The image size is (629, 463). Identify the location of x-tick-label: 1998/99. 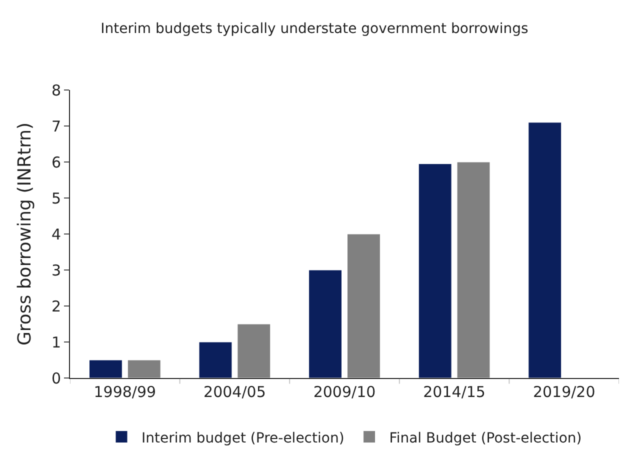
(125, 392).